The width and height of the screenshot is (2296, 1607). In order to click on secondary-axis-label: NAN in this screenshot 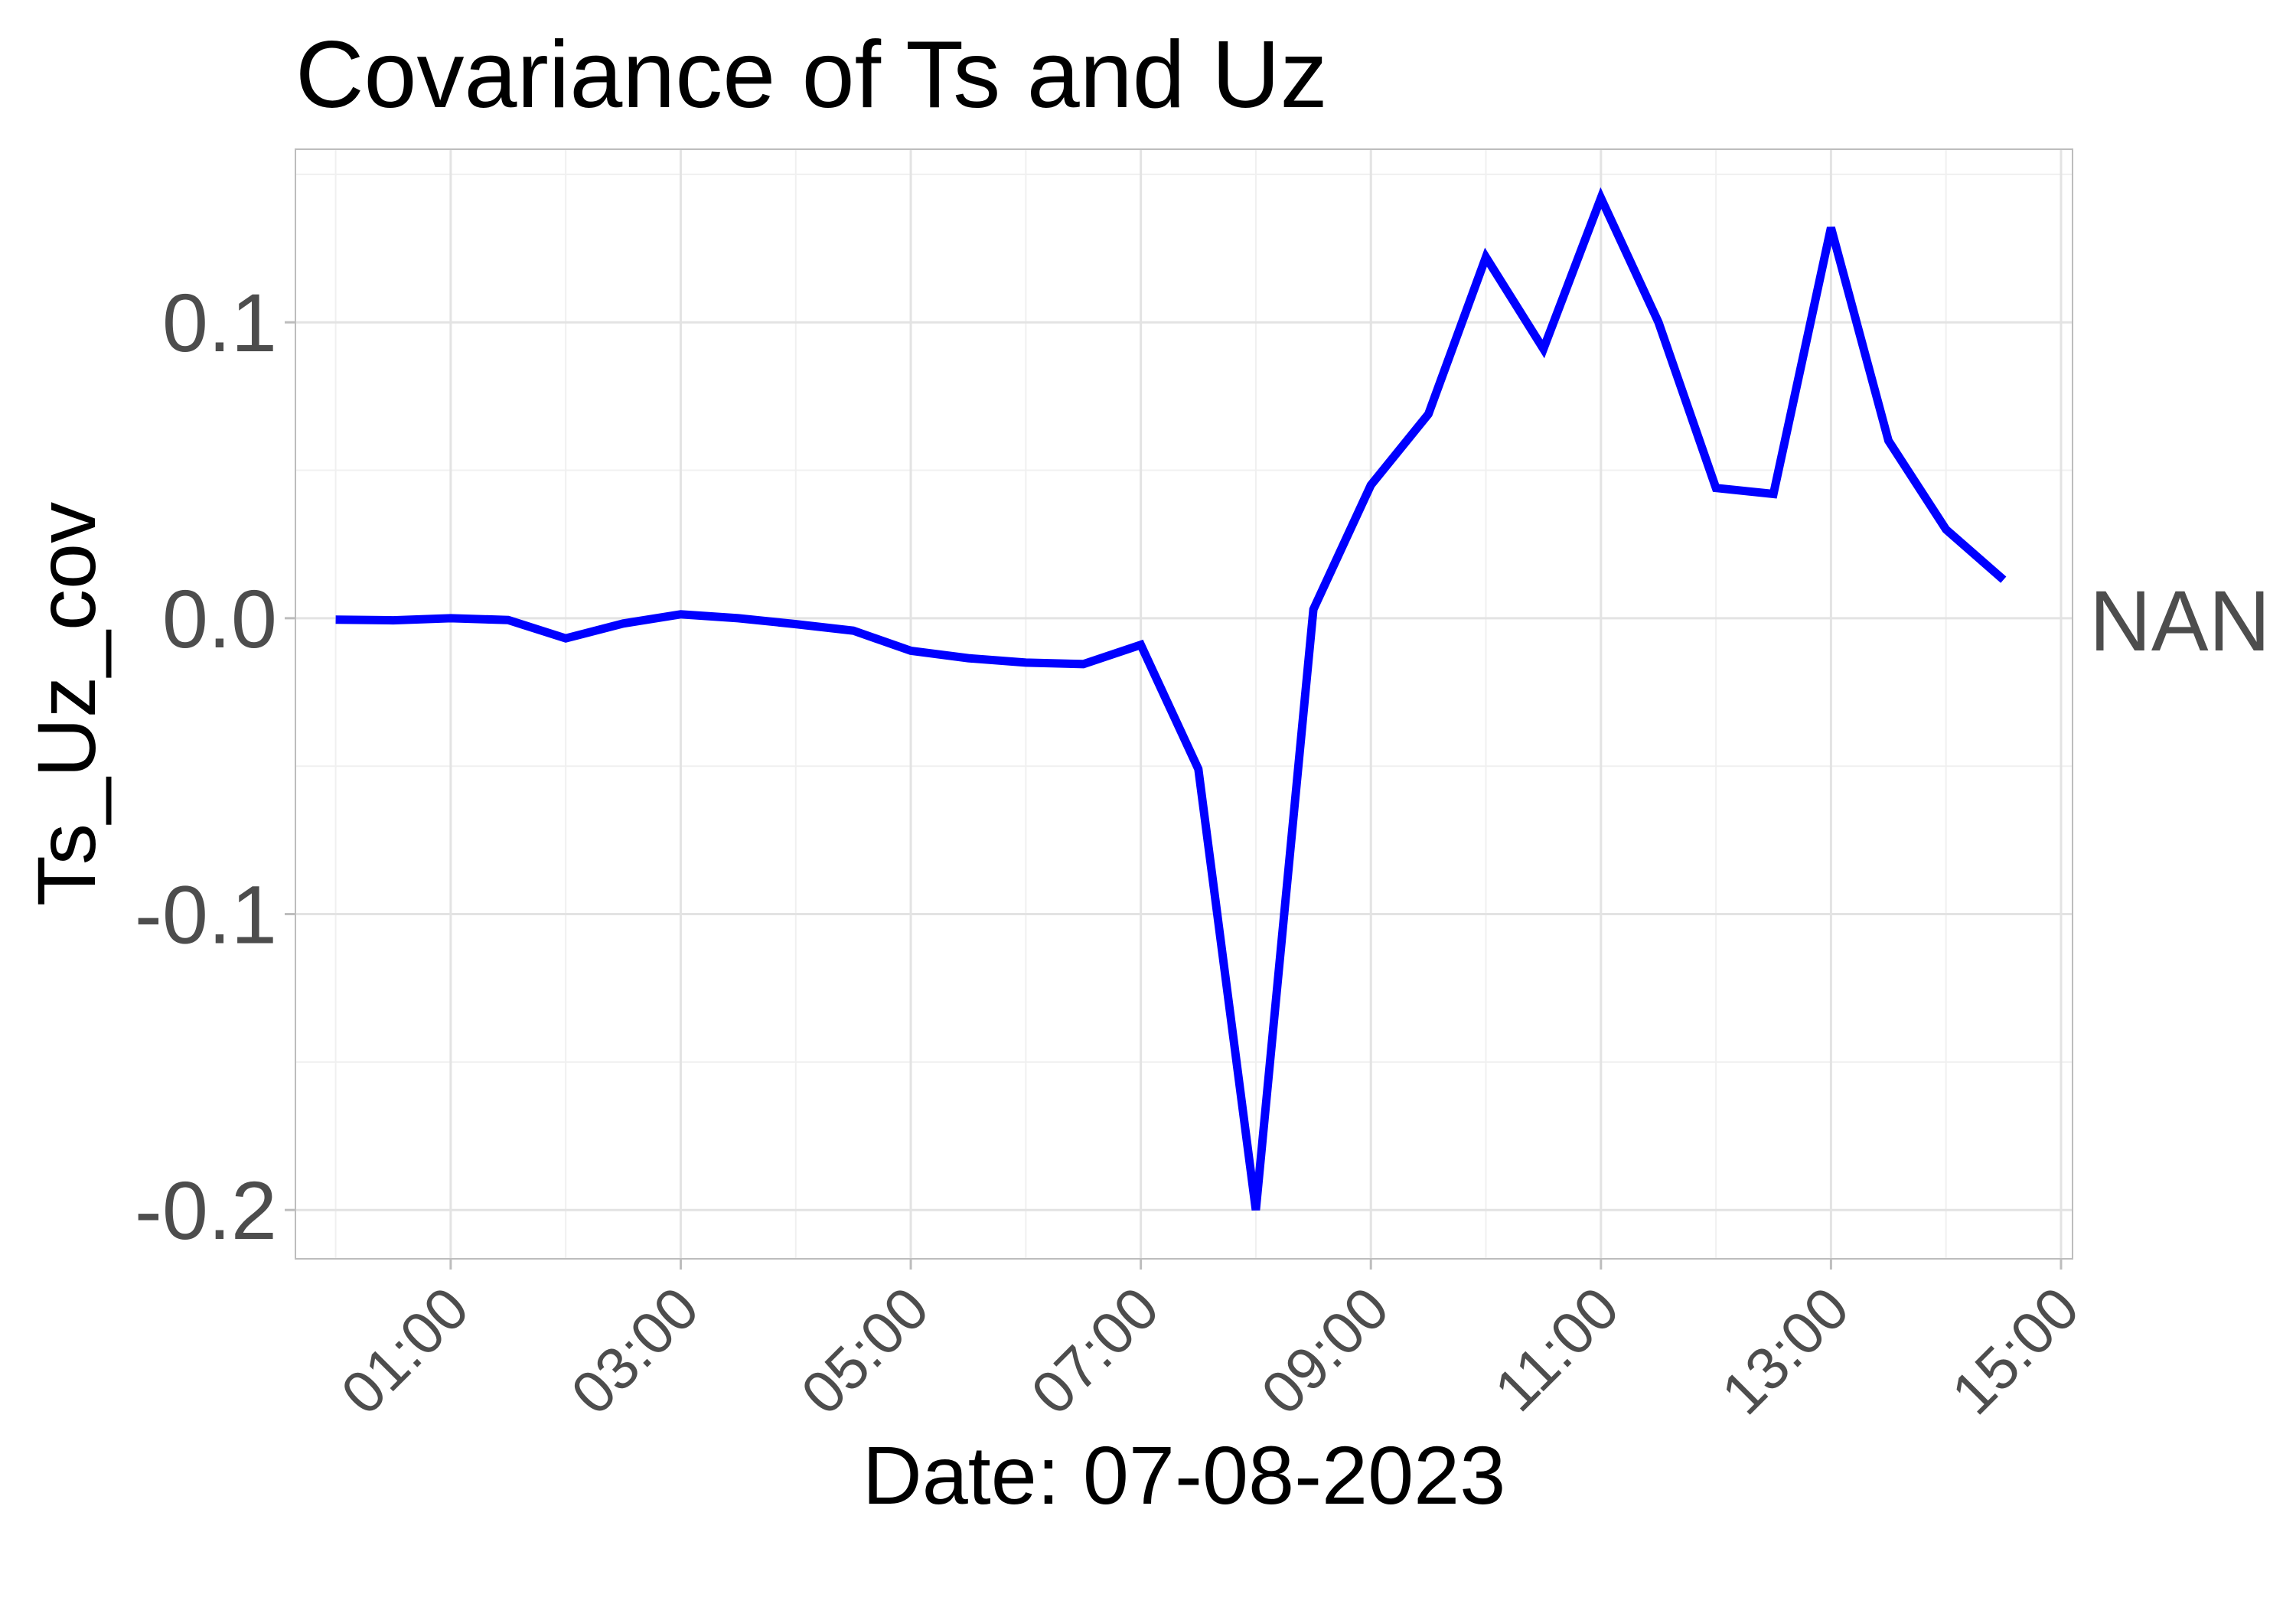, I will do `click(2179, 621)`.